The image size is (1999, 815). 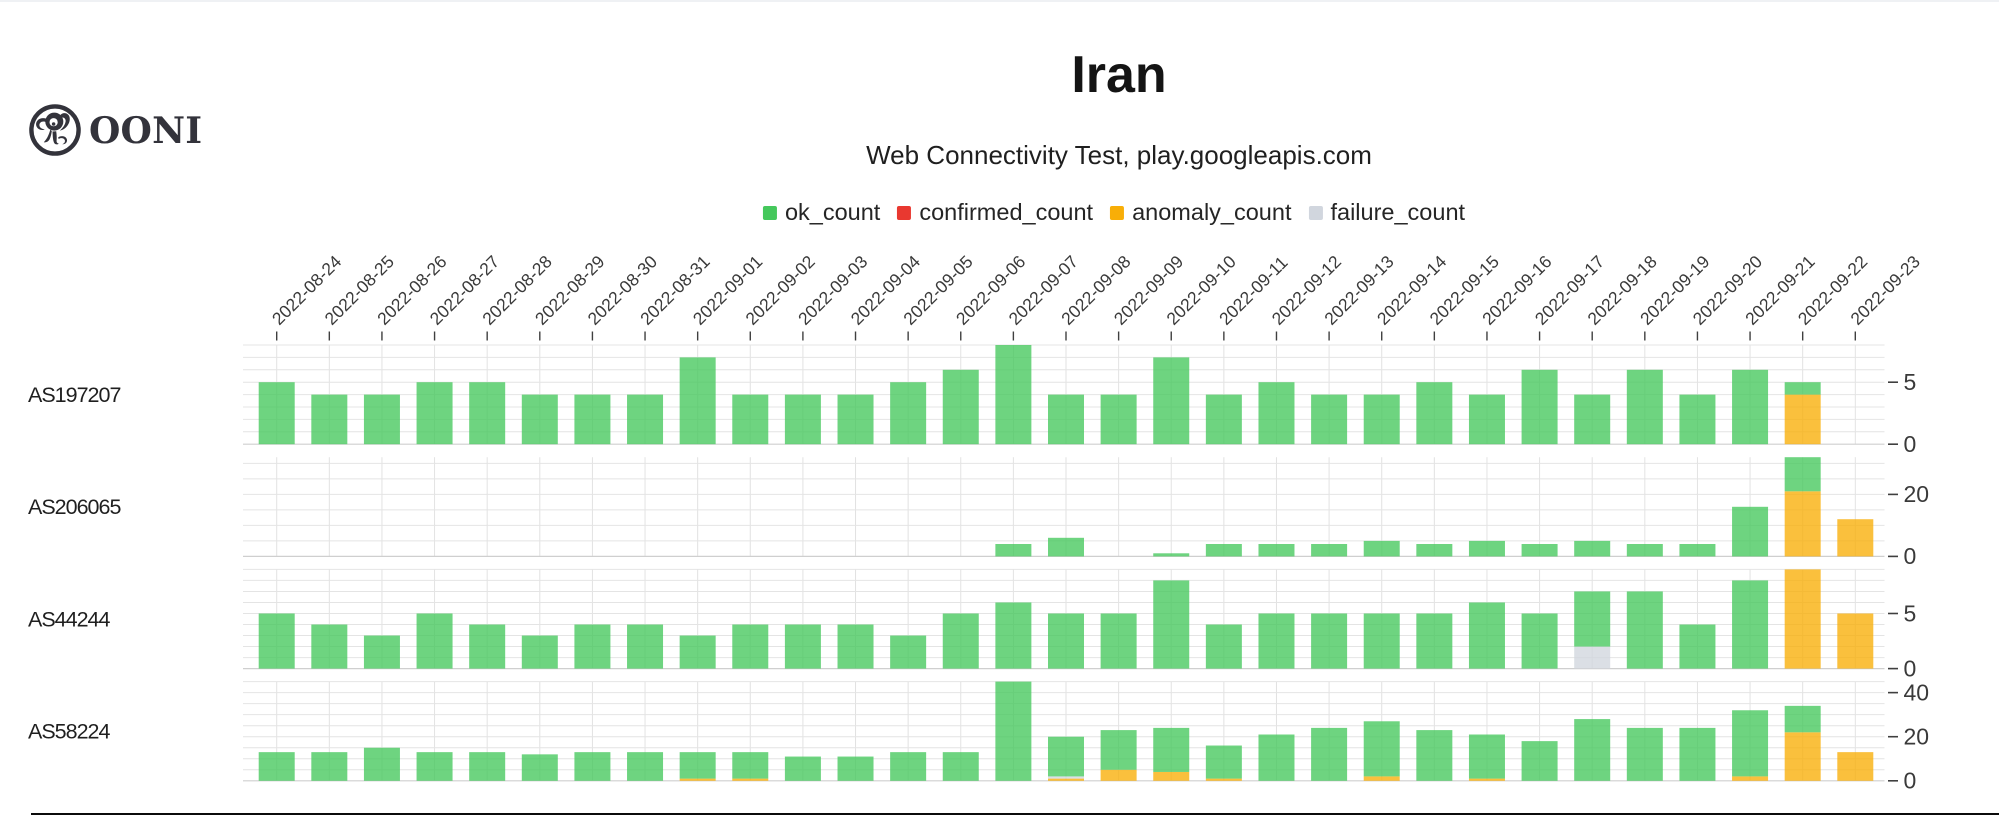 What do you see at coordinates (821, 212) in the screenshot?
I see `legend-item-ok_count: ok_count` at bounding box center [821, 212].